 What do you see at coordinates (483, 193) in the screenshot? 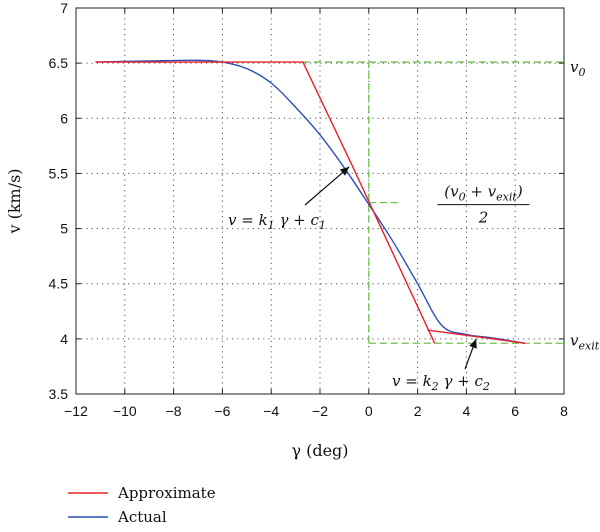
I see `fraction-numerator: (v0 + vexit)` at bounding box center [483, 193].